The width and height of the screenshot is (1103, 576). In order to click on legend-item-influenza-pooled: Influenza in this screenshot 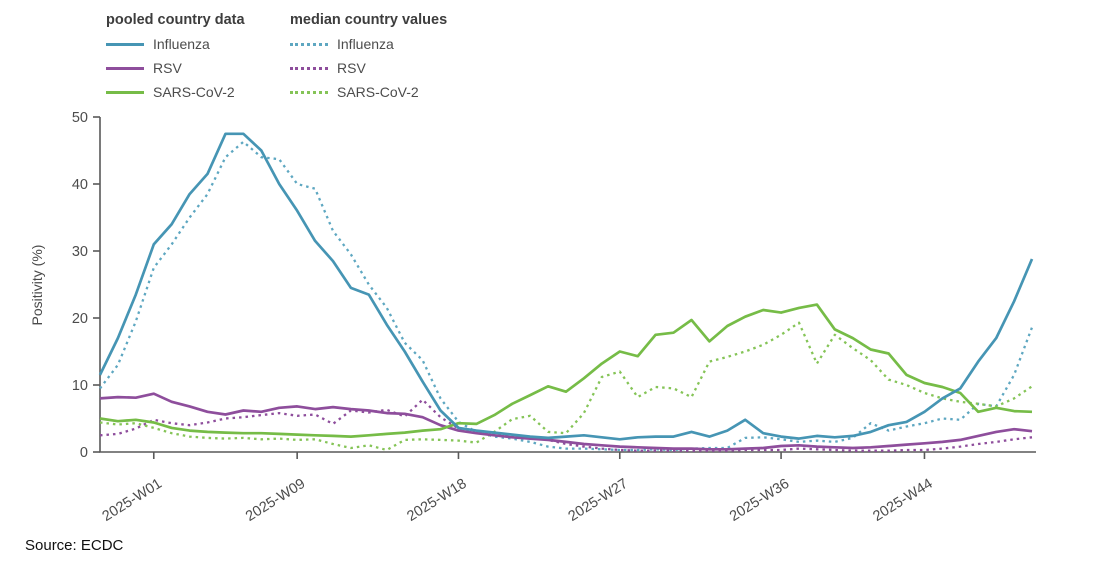, I will do `click(195, 44)`.